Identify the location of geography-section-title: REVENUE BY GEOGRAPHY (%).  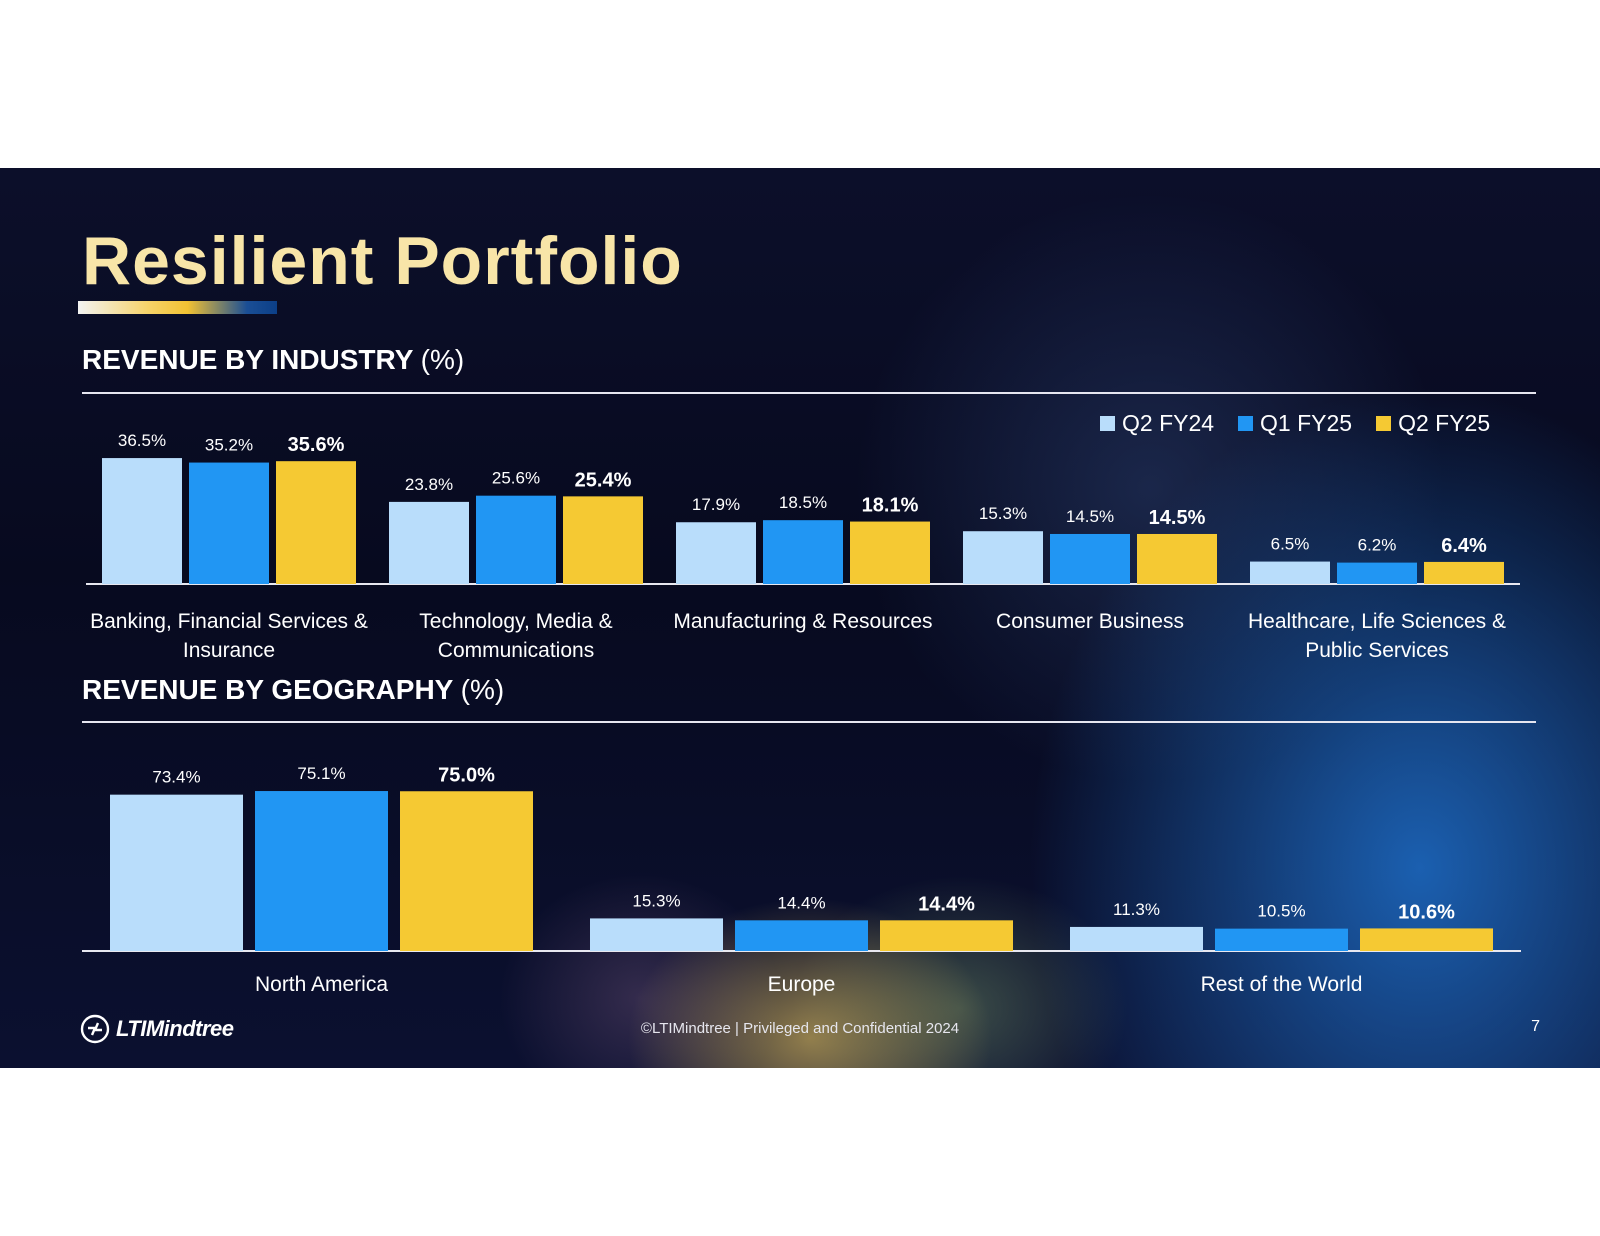
(293, 690).